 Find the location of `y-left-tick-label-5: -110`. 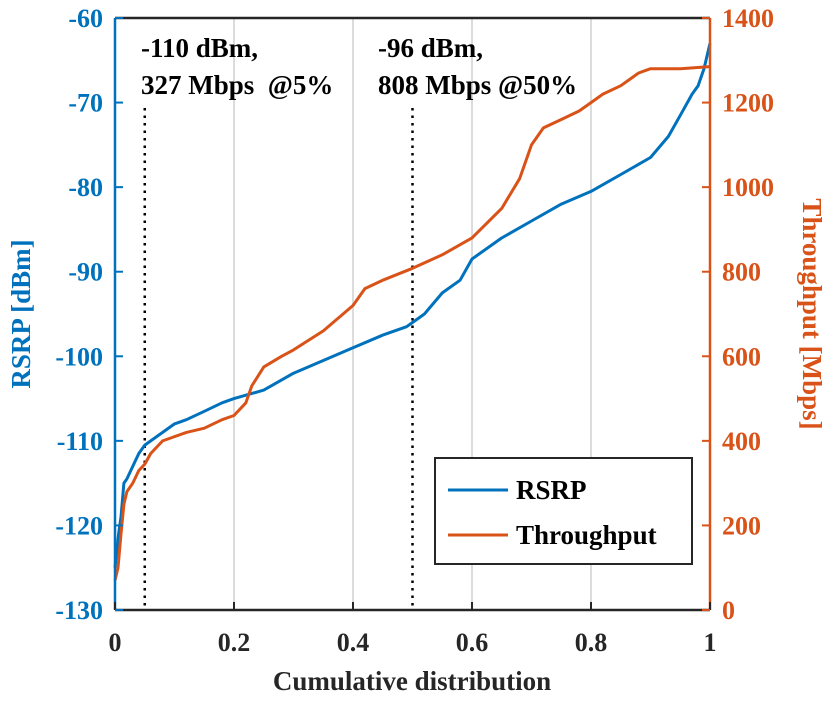

y-left-tick-label-5: -110 is located at coordinates (80, 441).